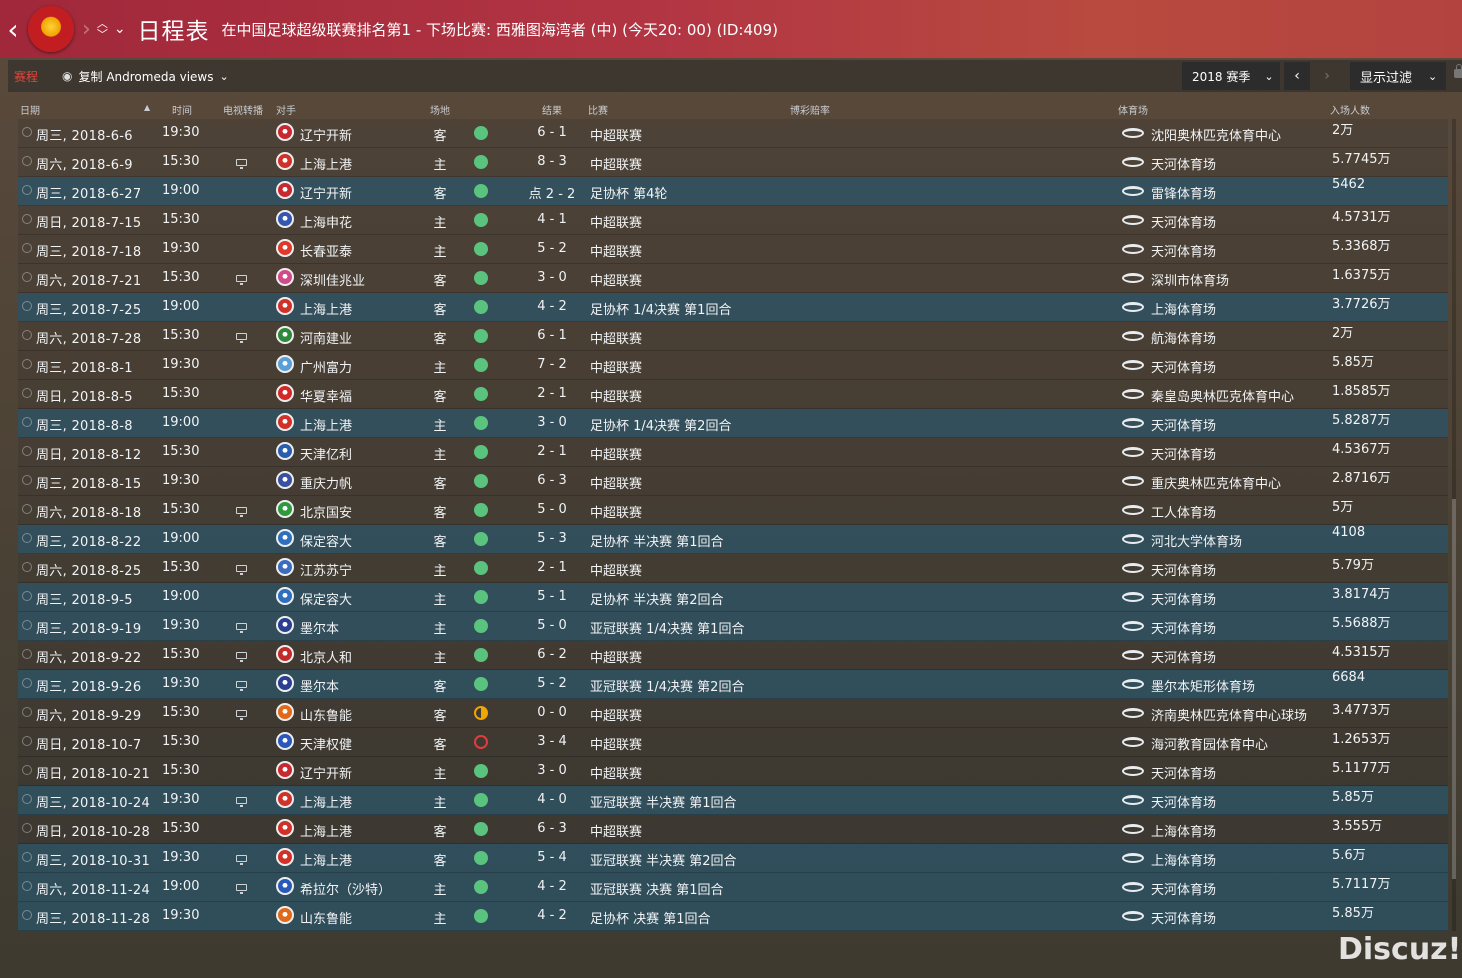  What do you see at coordinates (89, 687) in the screenshot?
I see `match-date: 周三, 2018-9-26` at bounding box center [89, 687].